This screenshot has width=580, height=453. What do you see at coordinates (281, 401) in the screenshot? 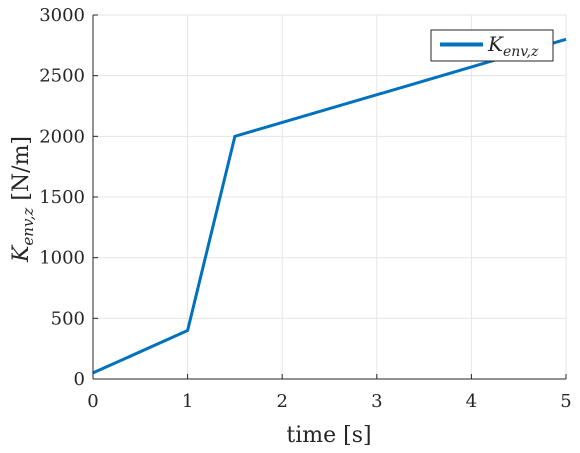
I see `x-tick-label: 2` at bounding box center [281, 401].